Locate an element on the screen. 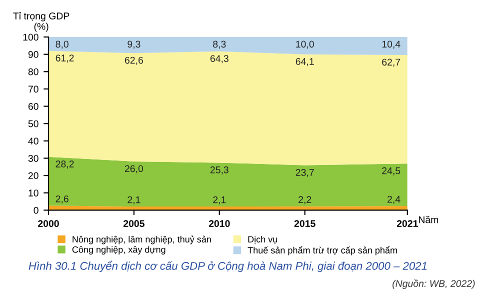 Image resolution: width=485 pixels, height=296 pixels. data-label: 61,2 is located at coordinates (65, 58).